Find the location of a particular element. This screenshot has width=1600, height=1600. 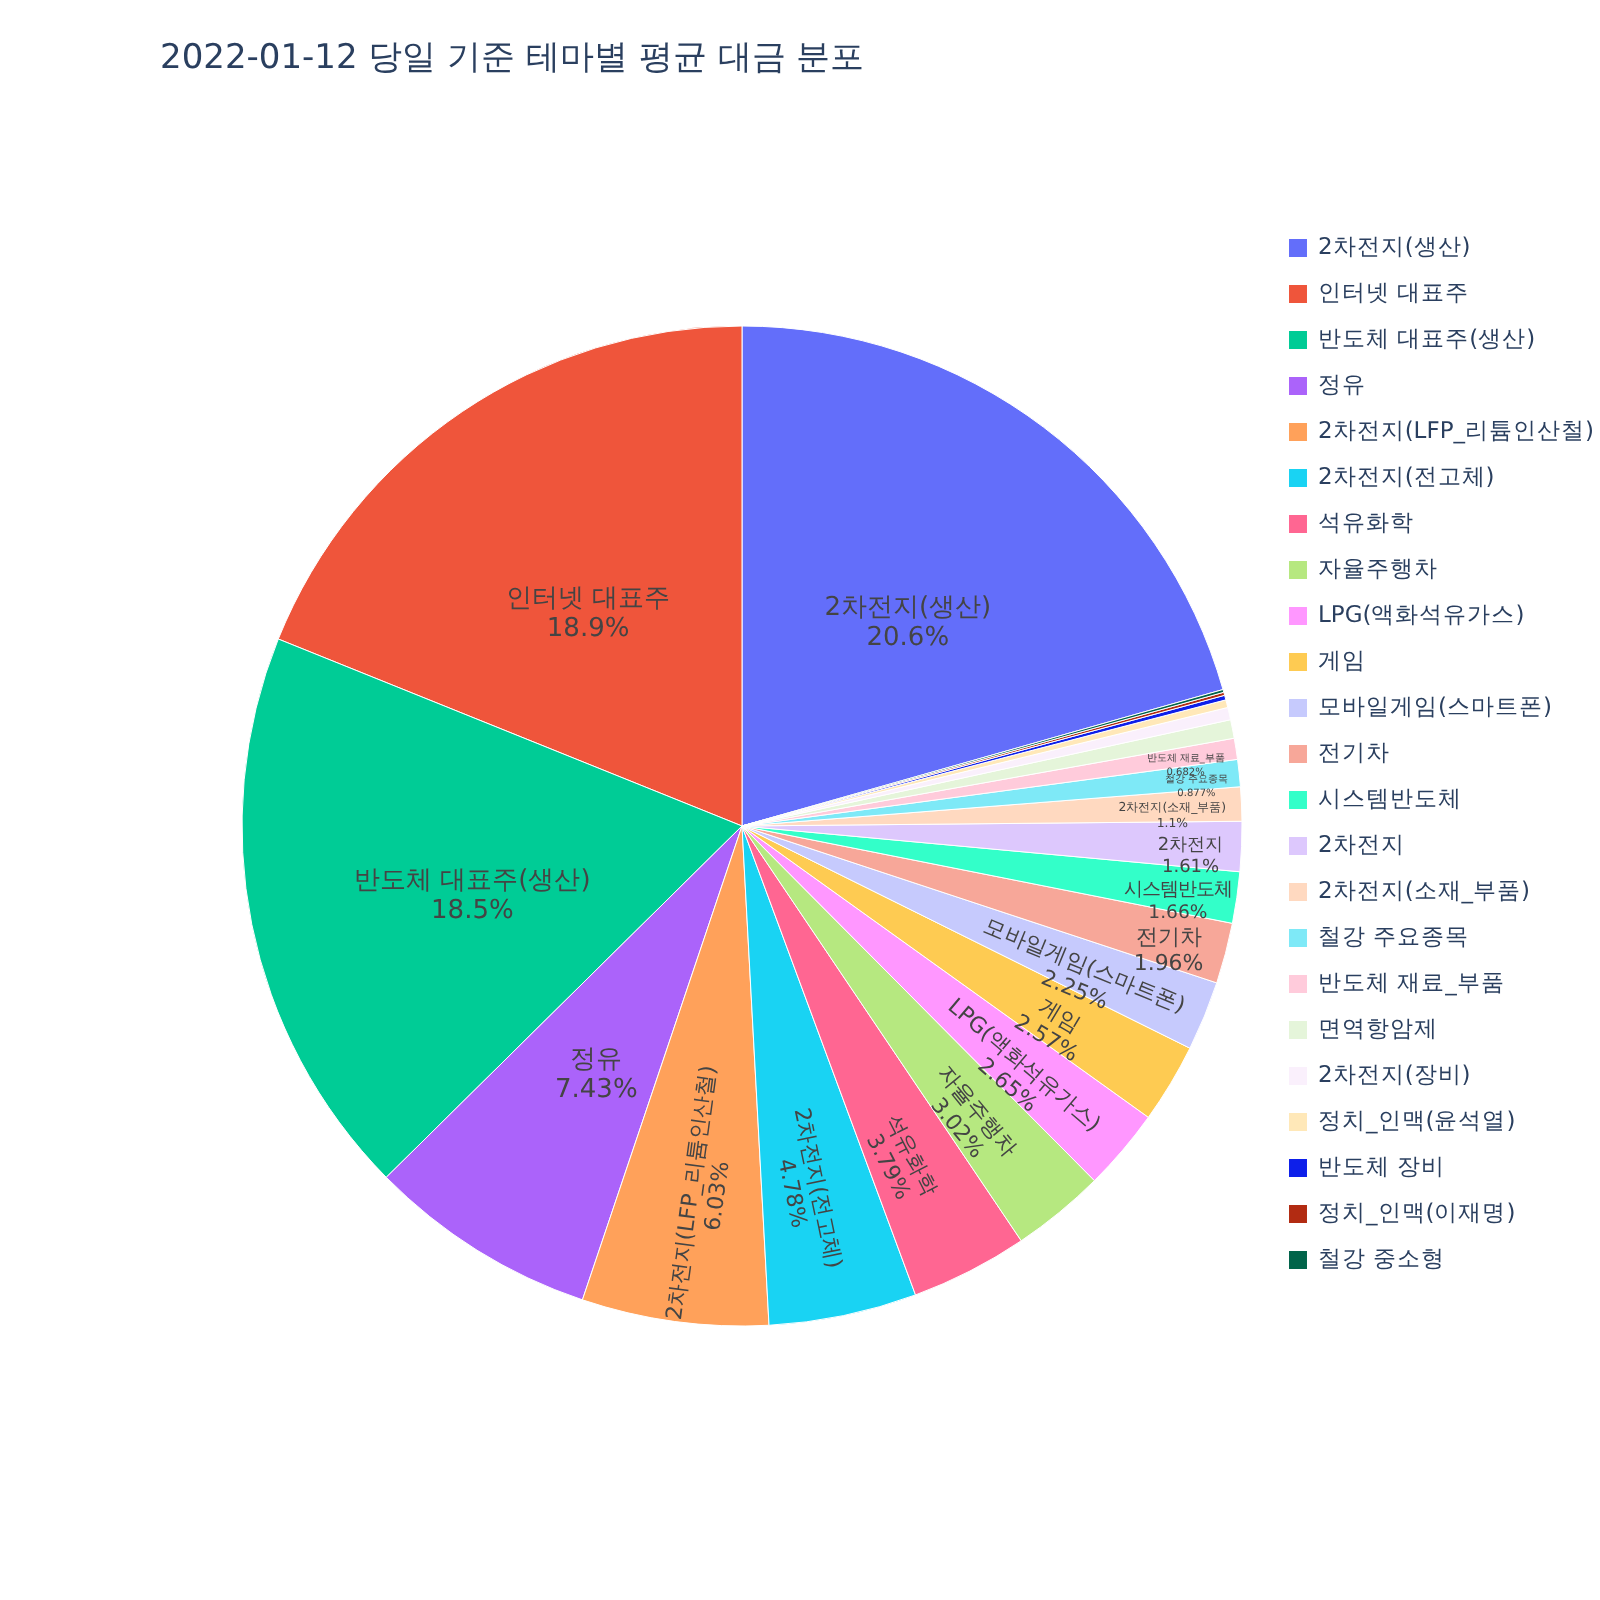

data-label: 20.6% is located at coordinates (908, 637).